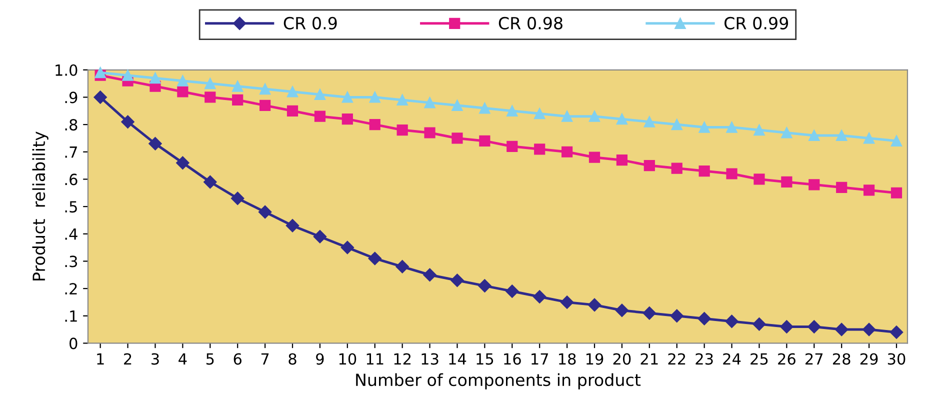 This screenshot has width=926, height=416. What do you see at coordinates (756, 23) in the screenshot?
I see `legend-label: CR 0.99` at bounding box center [756, 23].